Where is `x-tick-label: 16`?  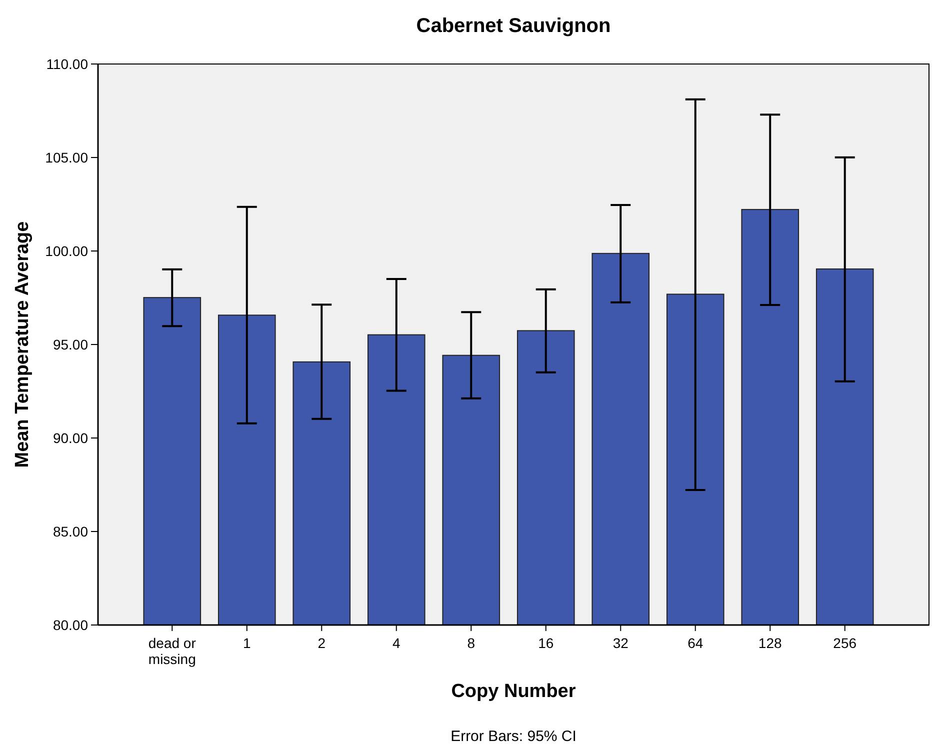
x-tick-label: 16 is located at coordinates (546, 643).